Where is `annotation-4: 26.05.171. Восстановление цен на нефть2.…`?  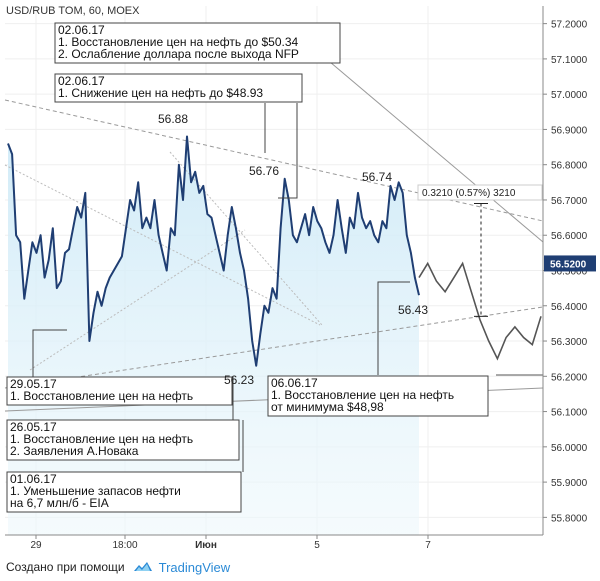
annotation-4: 26.05.171. Восстановление цен на нефть2.… is located at coordinates (123, 440).